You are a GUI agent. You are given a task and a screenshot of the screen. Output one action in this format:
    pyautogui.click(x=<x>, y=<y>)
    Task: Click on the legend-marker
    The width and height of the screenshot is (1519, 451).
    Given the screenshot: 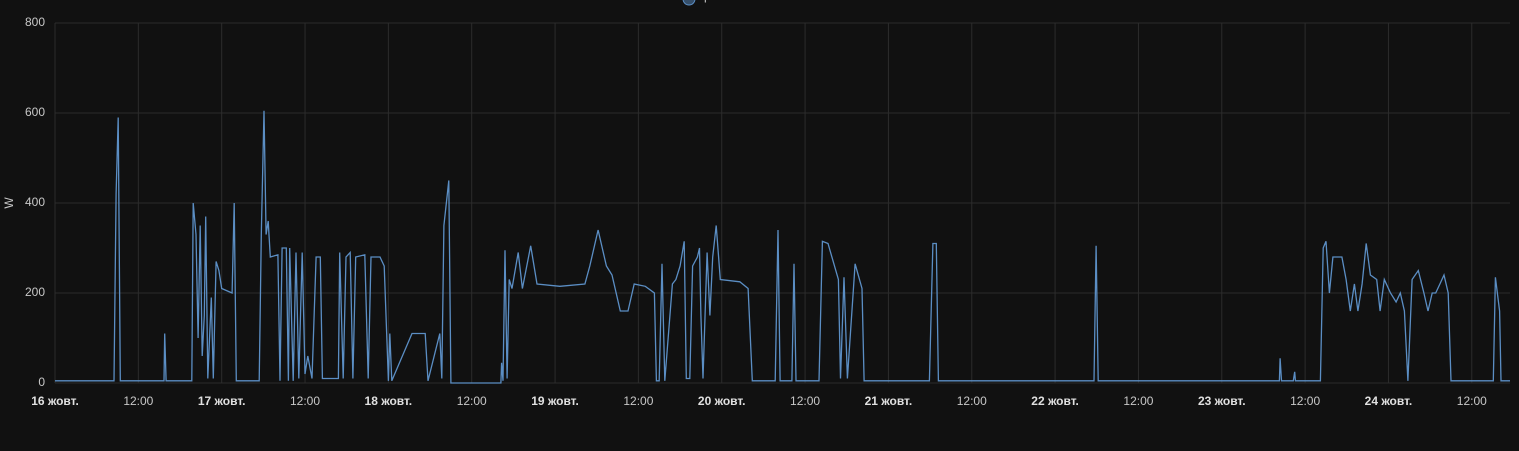 What is the action you would take?
    pyautogui.click(x=689, y=3)
    